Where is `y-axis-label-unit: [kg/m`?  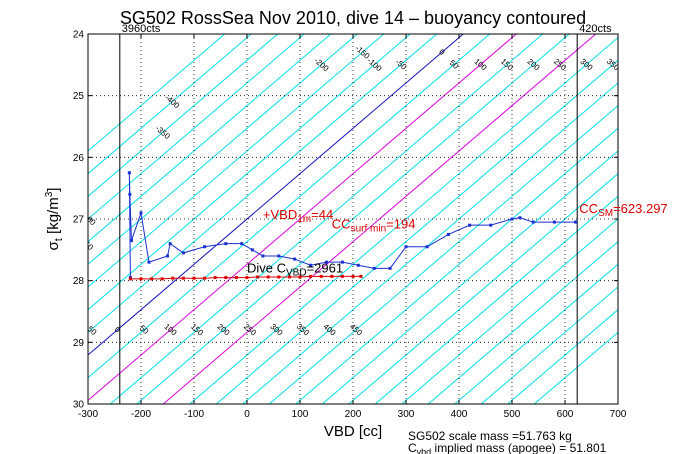 y-axis-label-unit: [kg/m is located at coordinates (53, 217).